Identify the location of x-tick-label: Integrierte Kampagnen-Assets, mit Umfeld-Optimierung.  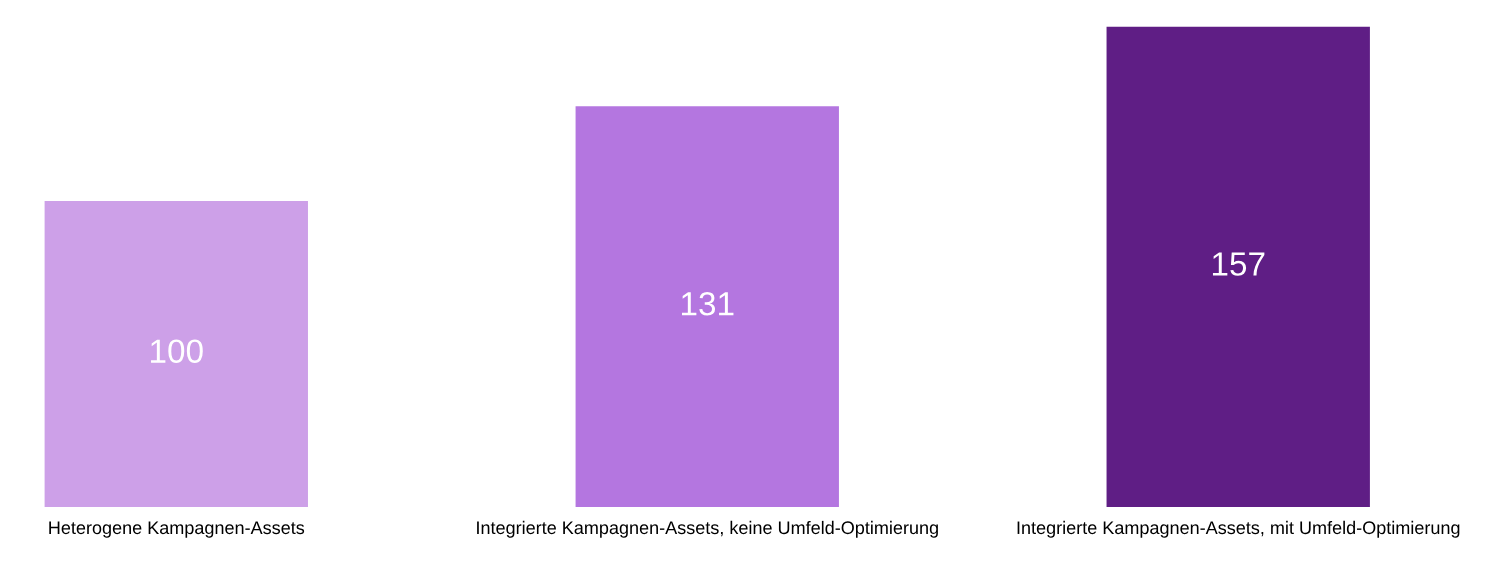
(1238, 529).